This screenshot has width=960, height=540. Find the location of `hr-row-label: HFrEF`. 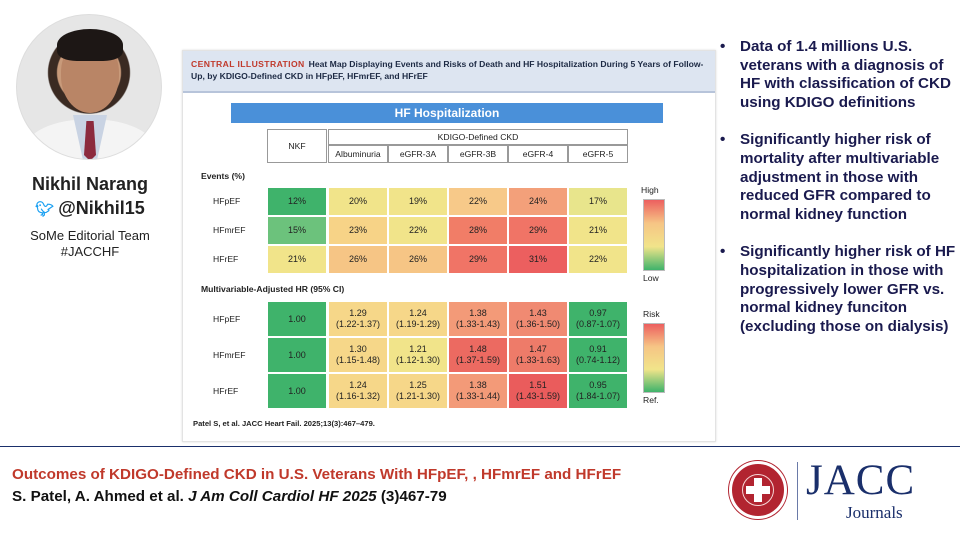

hr-row-label: HFrEF is located at coordinates (226, 391).